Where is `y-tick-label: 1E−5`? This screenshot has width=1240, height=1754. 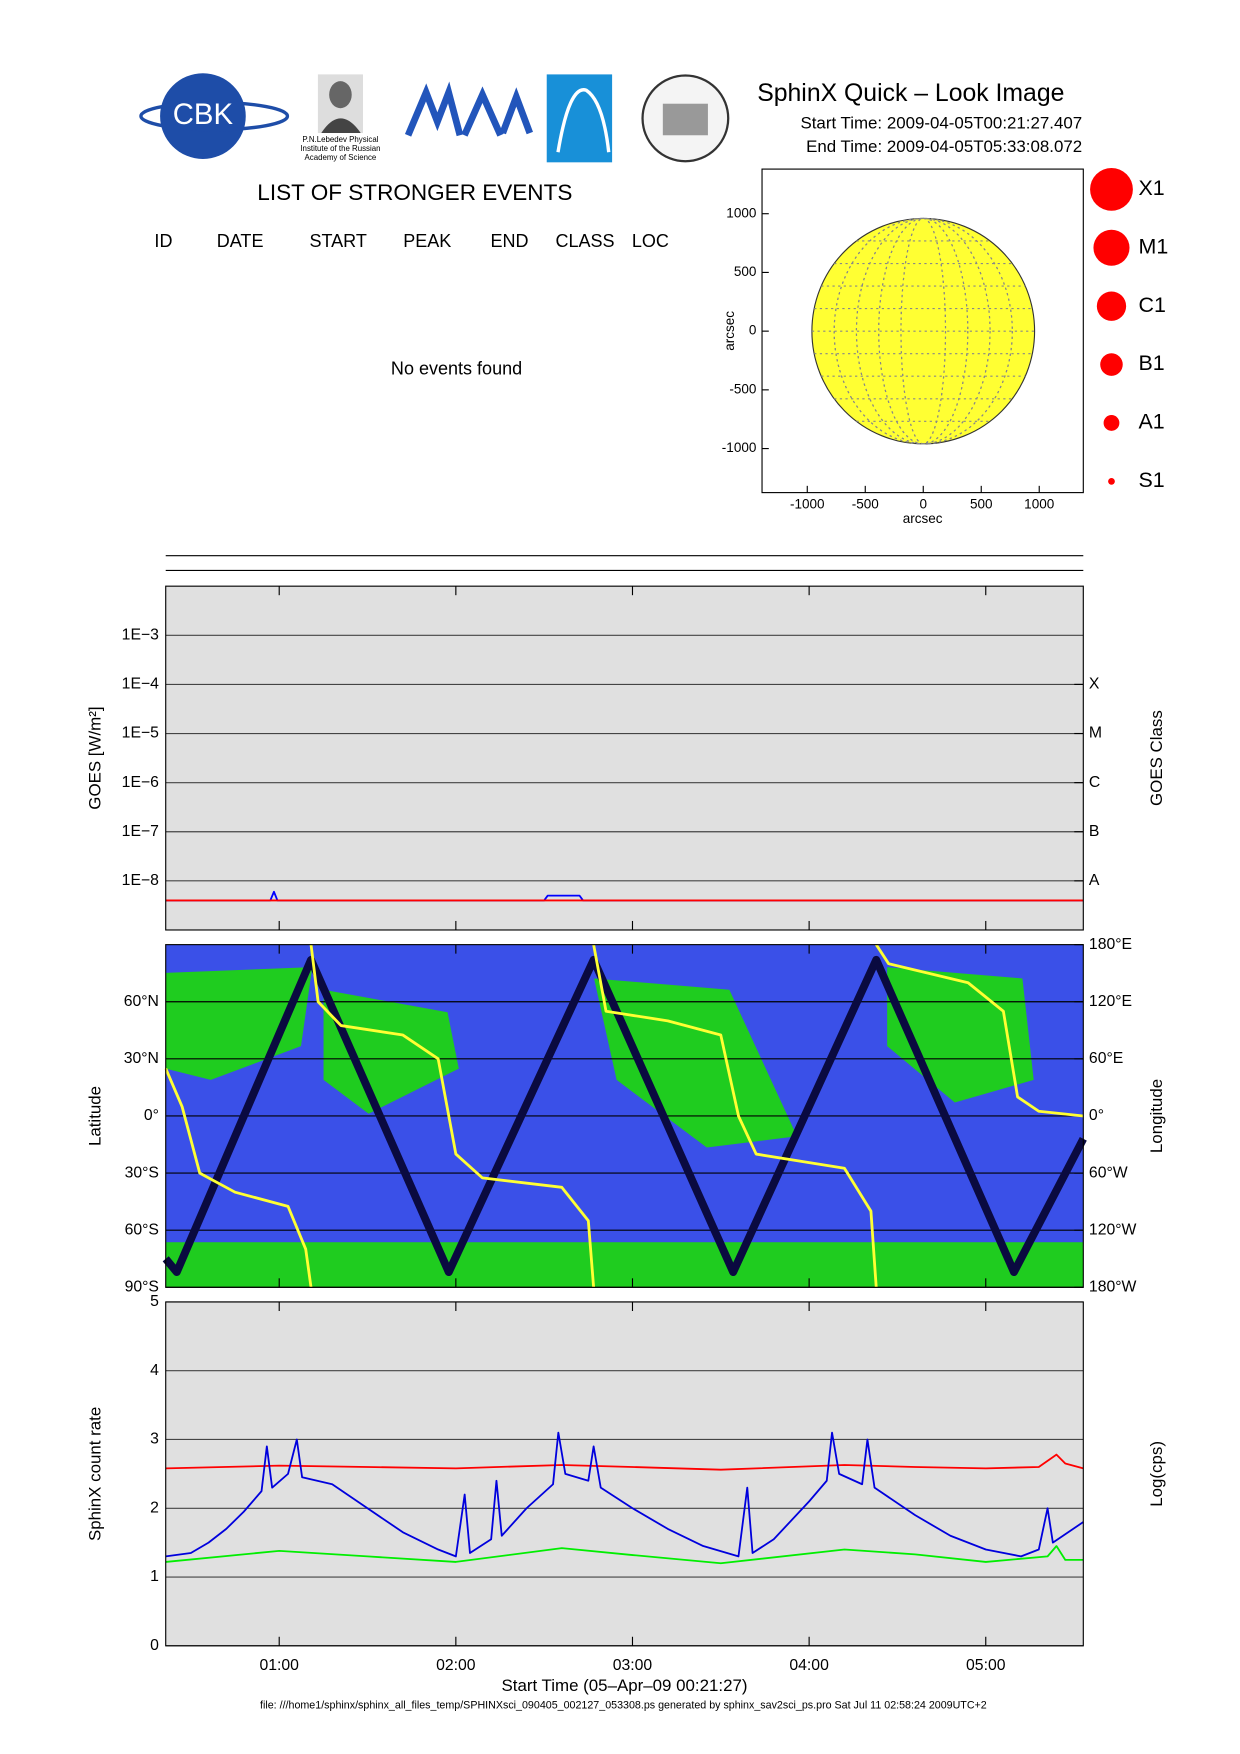 y-tick-label: 1E−5 is located at coordinates (140, 733).